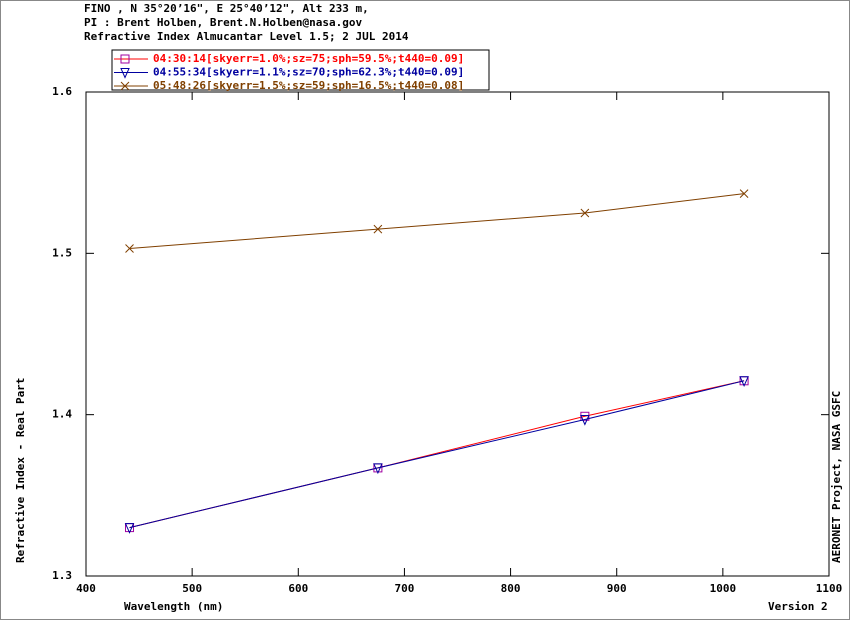 This screenshot has width=850, height=620. What do you see at coordinates (62, 252) in the screenshot?
I see `y-tick-label: 1.5` at bounding box center [62, 252].